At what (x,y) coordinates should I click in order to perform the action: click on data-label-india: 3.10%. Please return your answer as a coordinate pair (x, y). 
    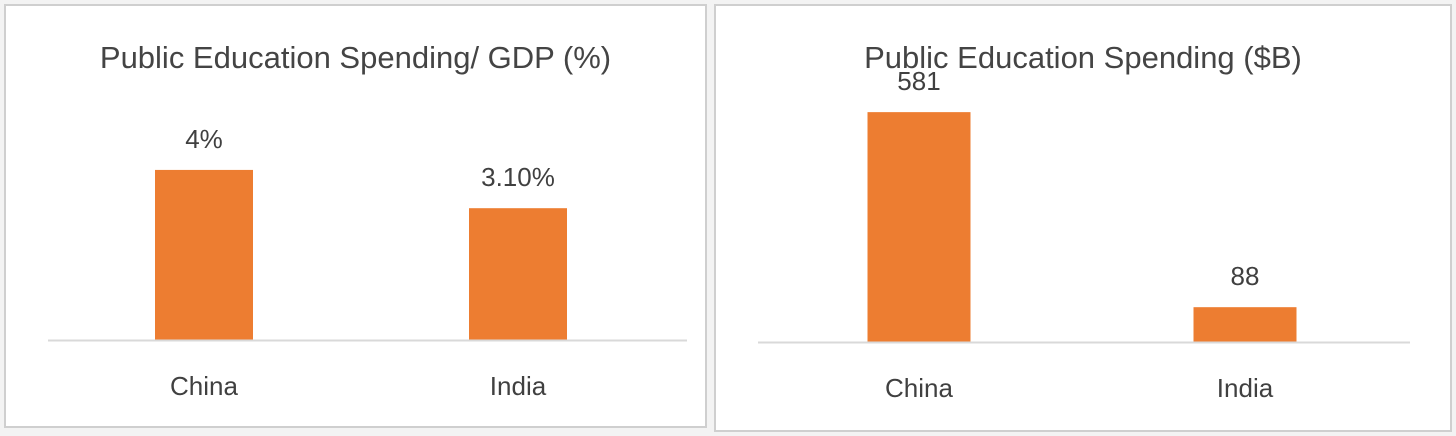
    Looking at the image, I should click on (518, 177).